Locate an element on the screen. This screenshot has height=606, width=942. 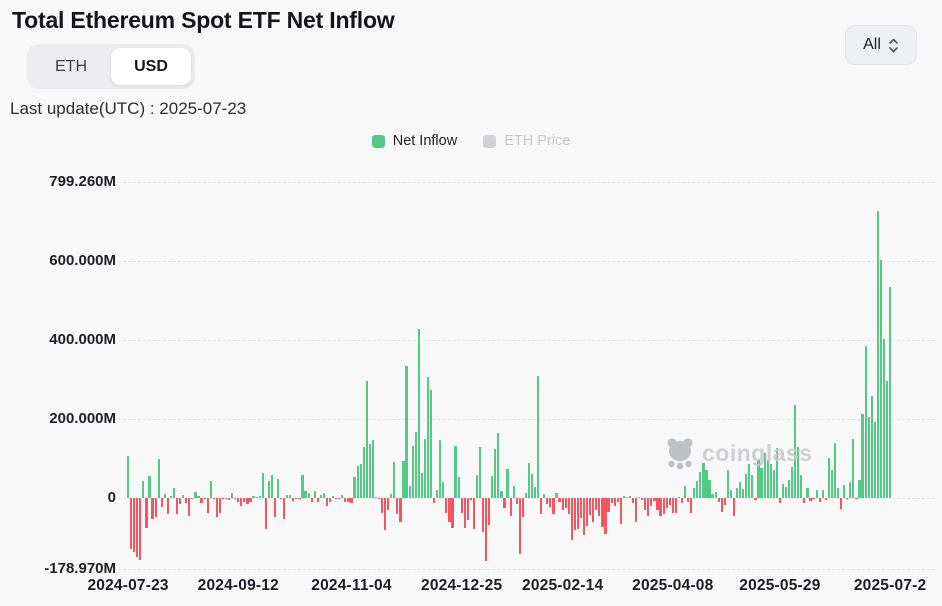
legend-item-net-inflow: Net Inflow is located at coordinates (414, 141).